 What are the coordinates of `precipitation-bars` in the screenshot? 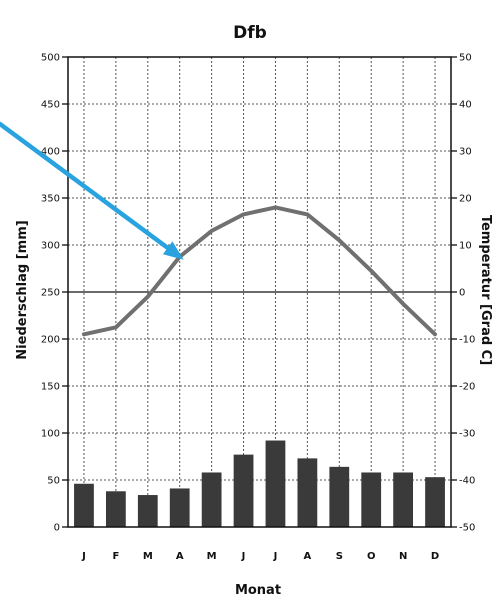 It's located at (259, 483).